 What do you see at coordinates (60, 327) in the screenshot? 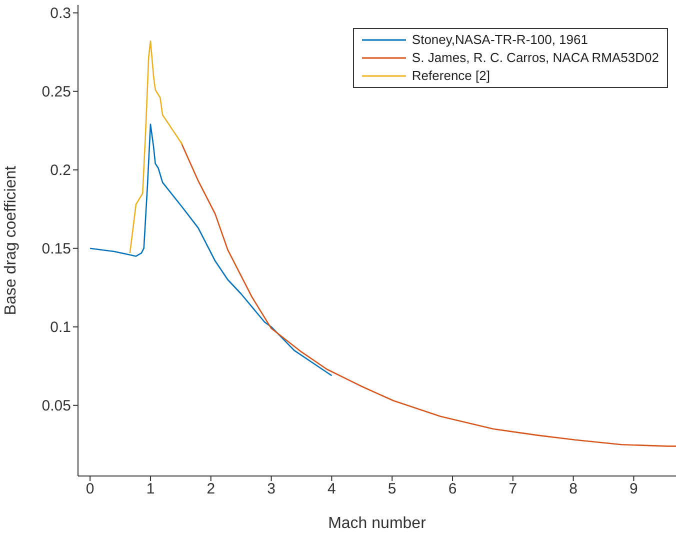
I see `y-tick-label: 0.1` at bounding box center [60, 327].